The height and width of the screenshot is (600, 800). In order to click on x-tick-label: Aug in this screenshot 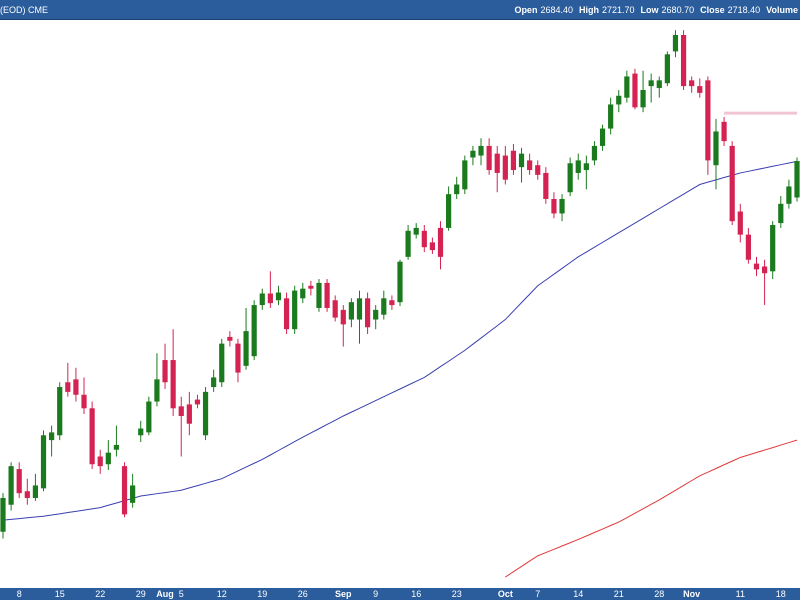, I will do `click(165, 594)`.